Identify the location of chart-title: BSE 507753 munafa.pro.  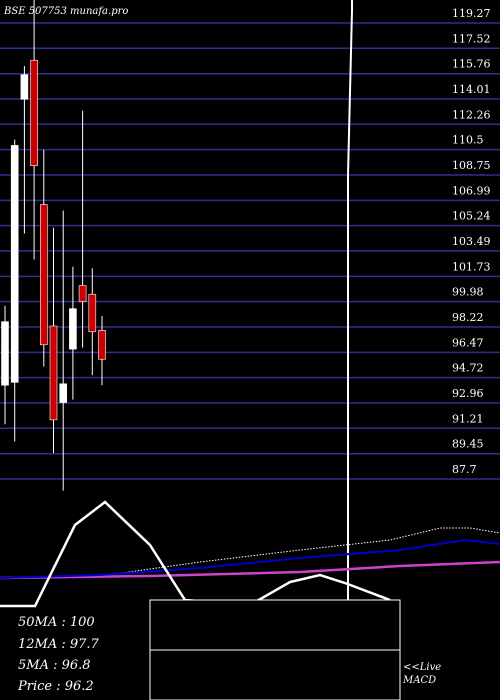
(65, 11).